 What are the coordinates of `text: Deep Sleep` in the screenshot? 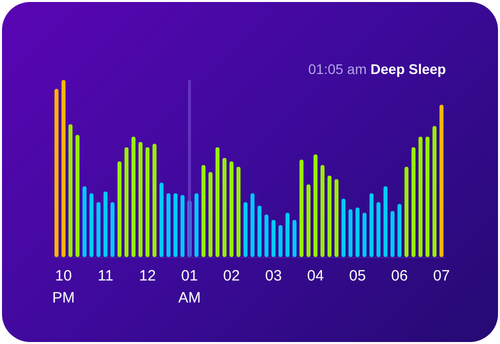 It's located at (408, 69).